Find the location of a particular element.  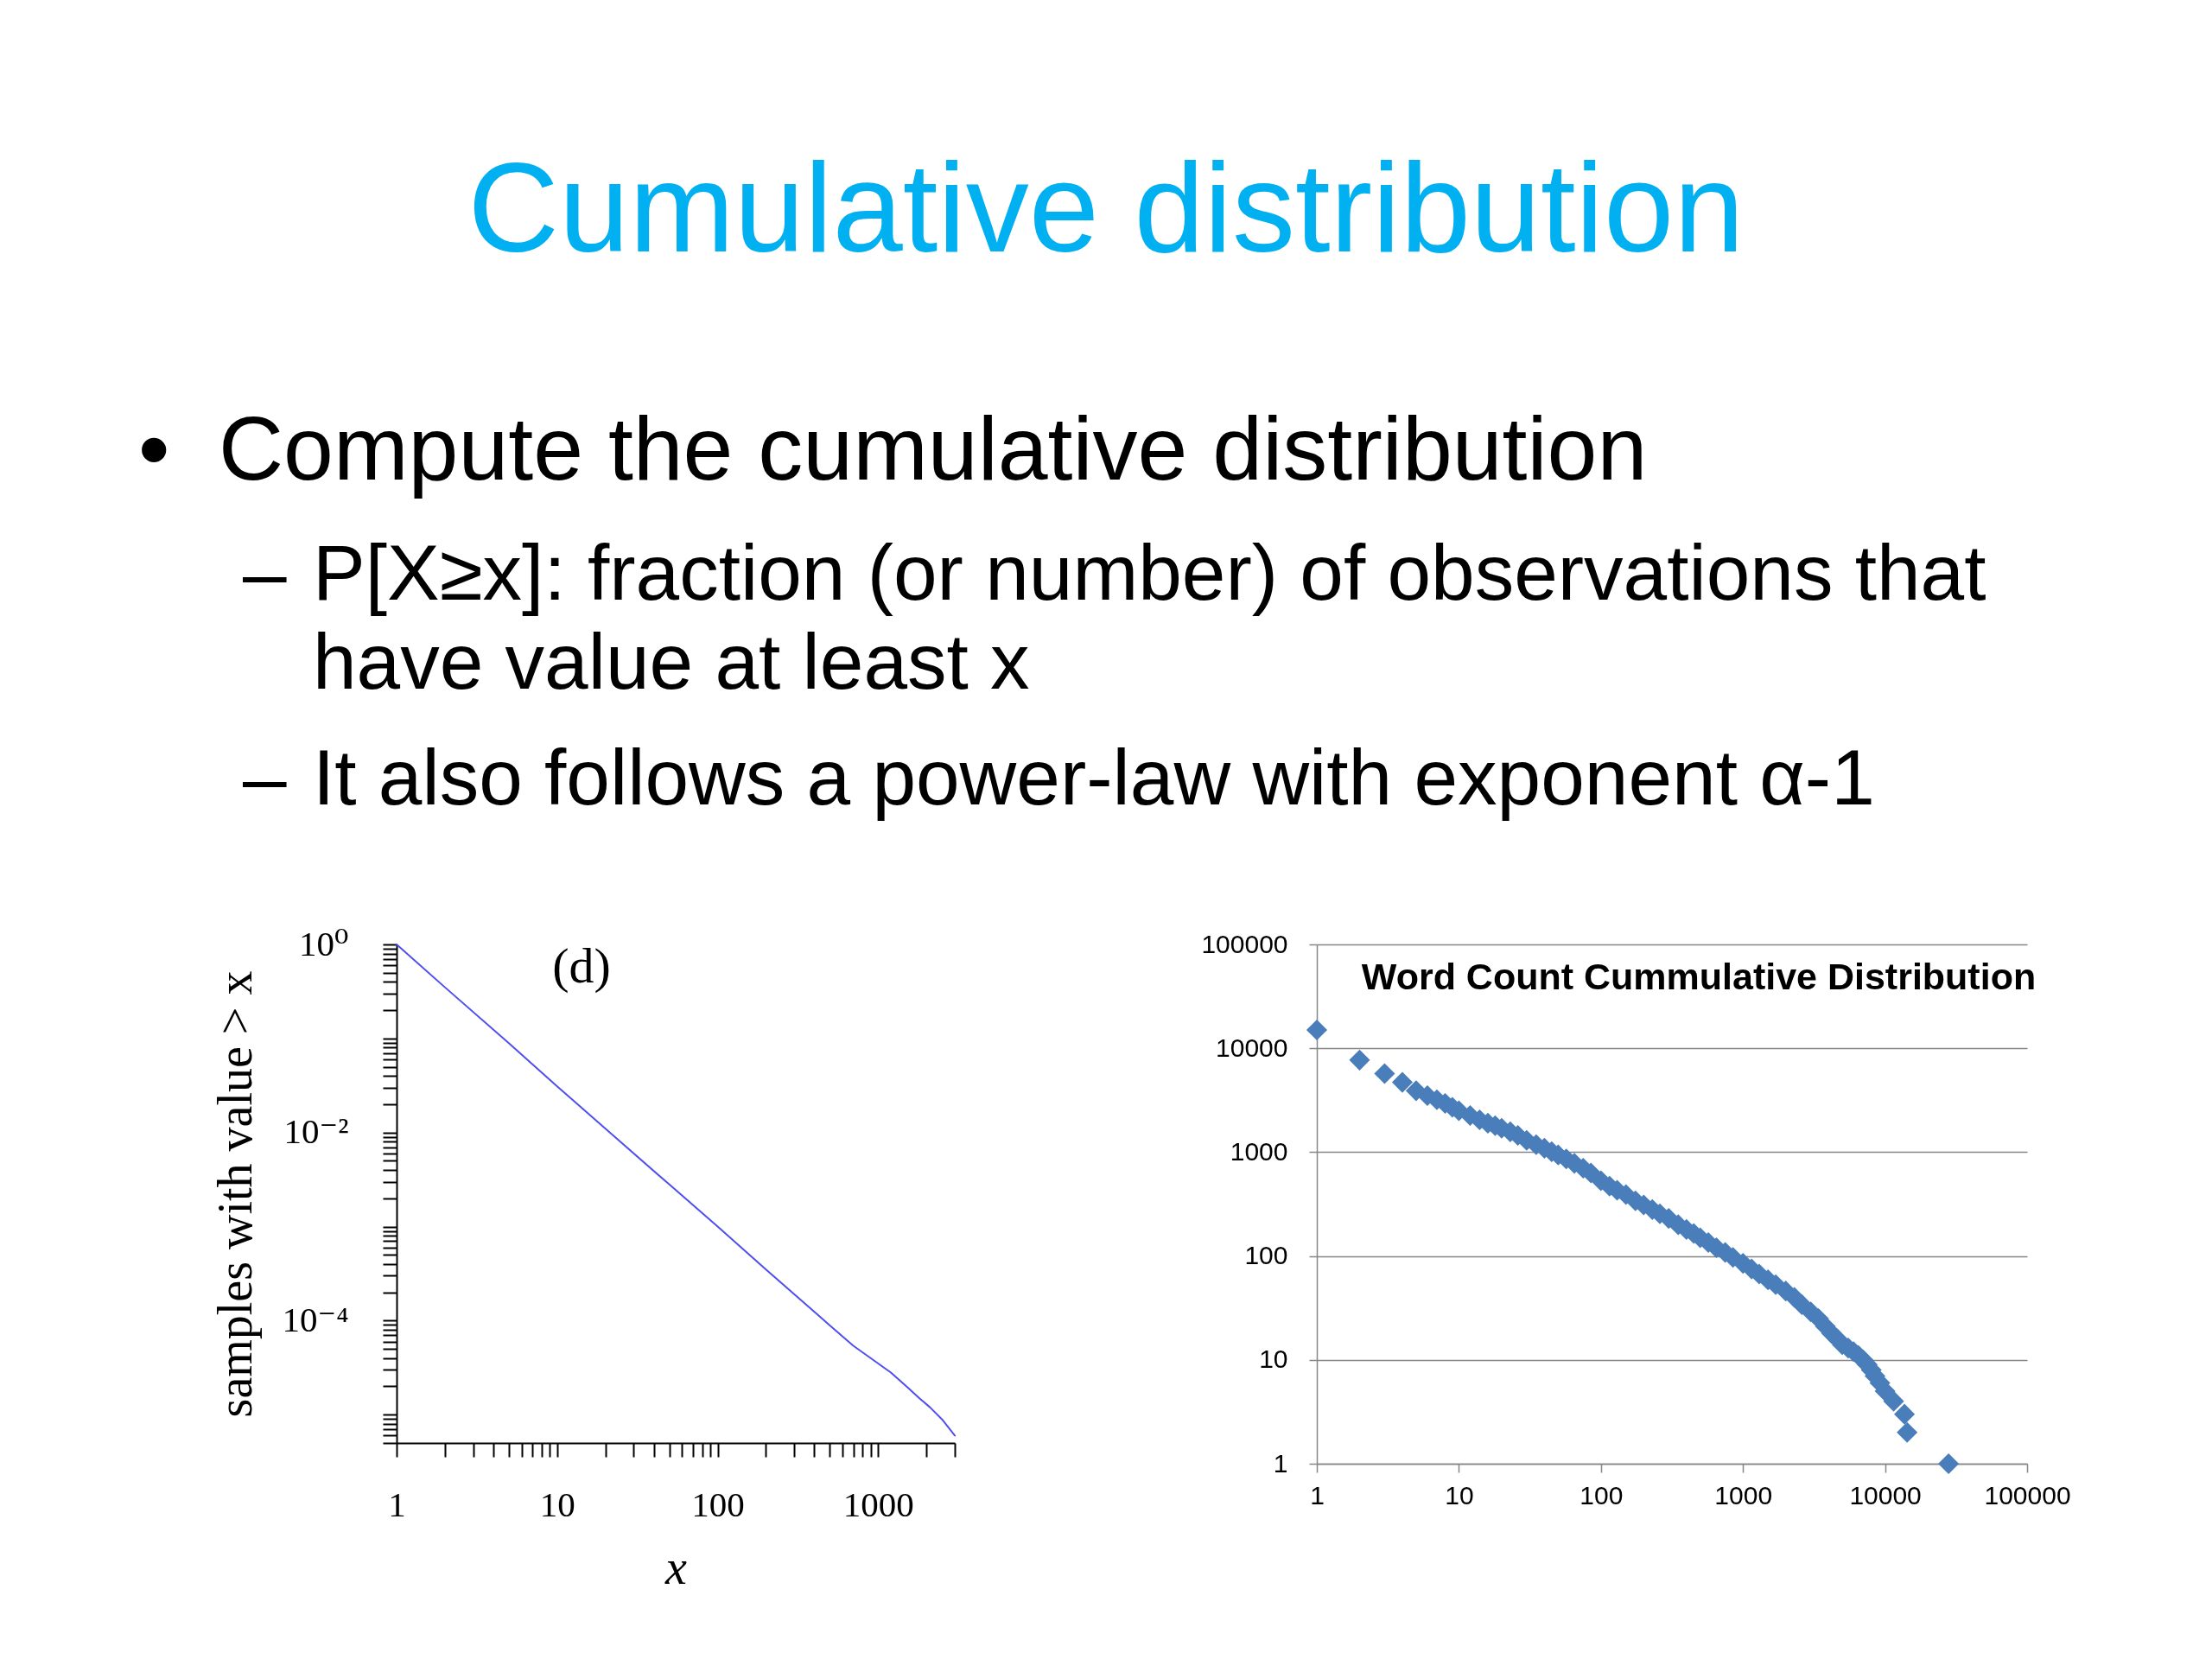

x-tick-label: 100000 is located at coordinates (2027, 1495).